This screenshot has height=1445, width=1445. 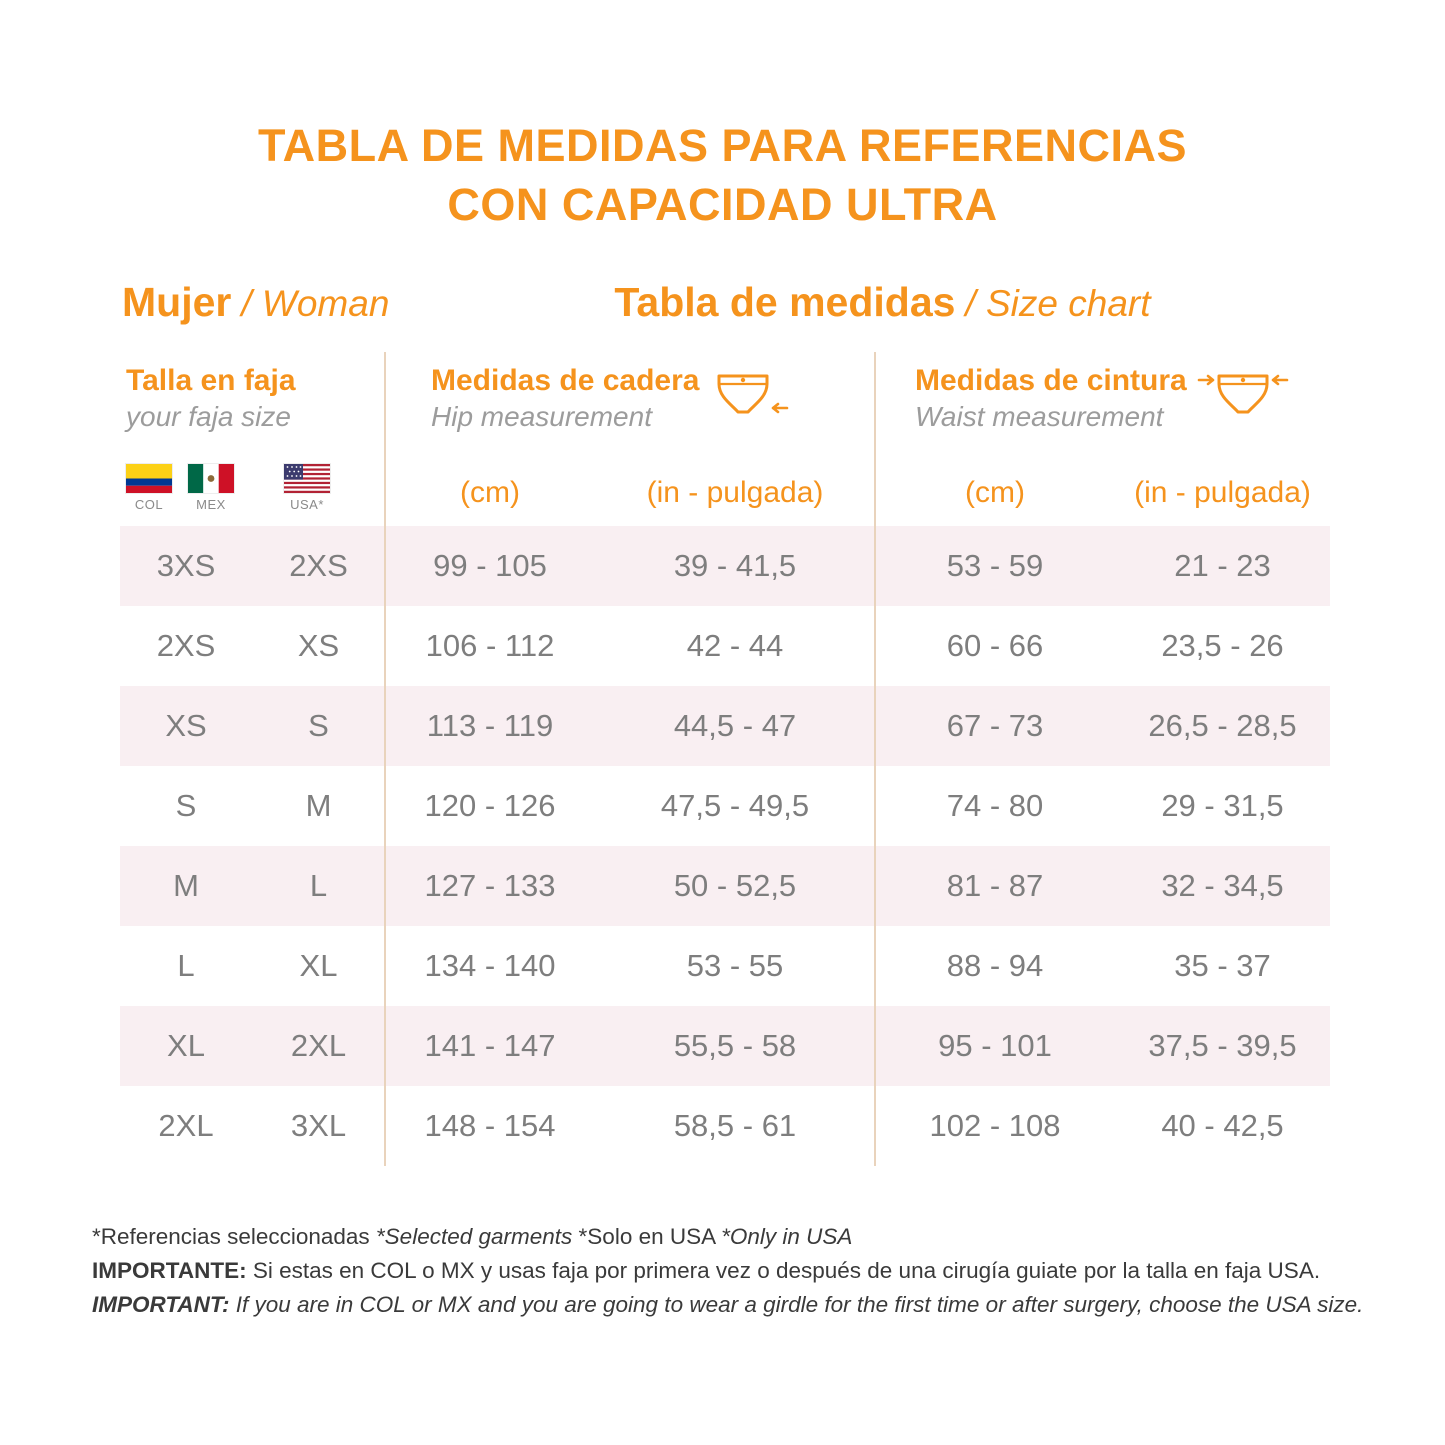 I want to click on flag-item-usa: USA*, so click(x=307, y=487).